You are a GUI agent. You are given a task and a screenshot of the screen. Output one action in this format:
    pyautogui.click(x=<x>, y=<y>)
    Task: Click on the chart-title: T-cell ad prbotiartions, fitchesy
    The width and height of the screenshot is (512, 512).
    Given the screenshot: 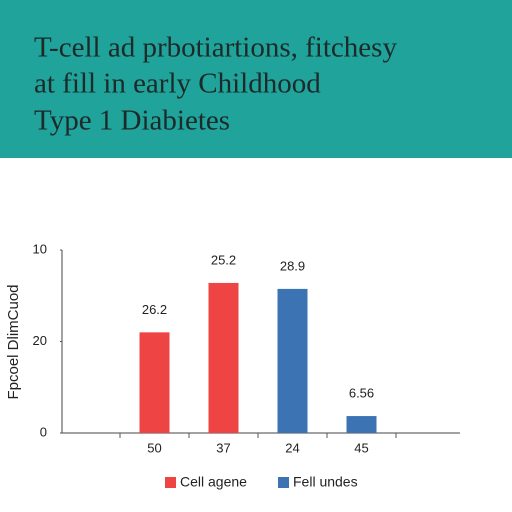 What is the action you would take?
    pyautogui.click(x=215, y=48)
    